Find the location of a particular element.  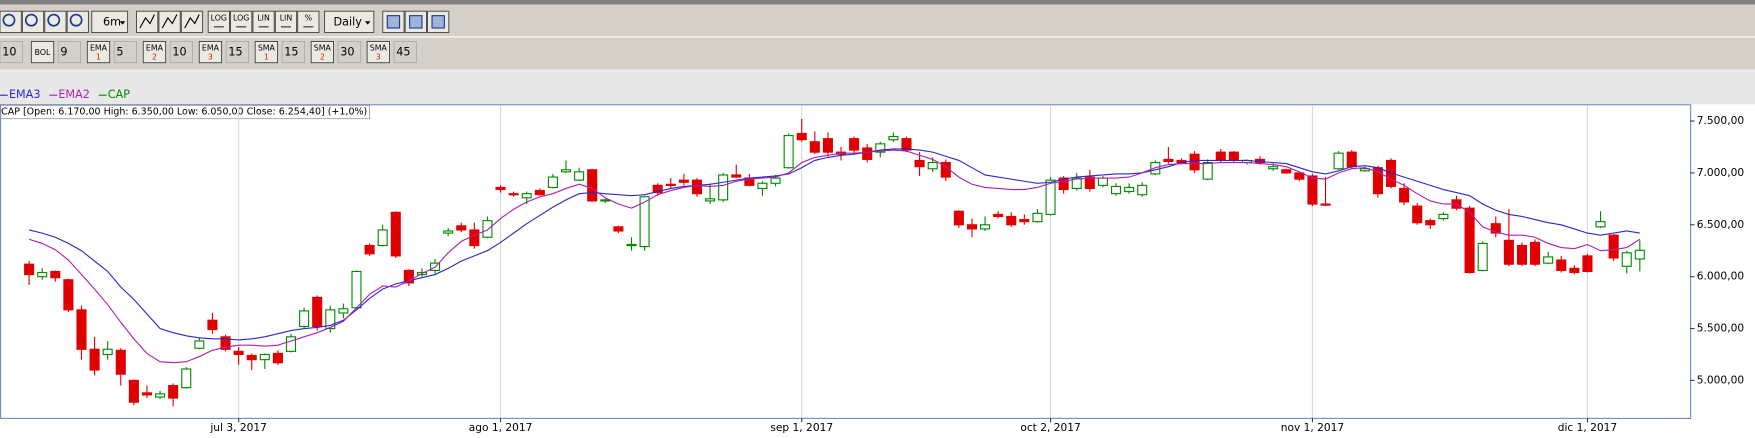

indicator-value: 15 is located at coordinates (235, 52).